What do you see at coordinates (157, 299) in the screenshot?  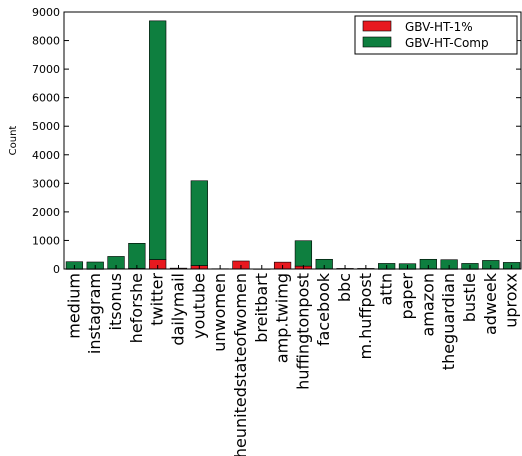 I see `x-tick-label-twitter: twitter` at bounding box center [157, 299].